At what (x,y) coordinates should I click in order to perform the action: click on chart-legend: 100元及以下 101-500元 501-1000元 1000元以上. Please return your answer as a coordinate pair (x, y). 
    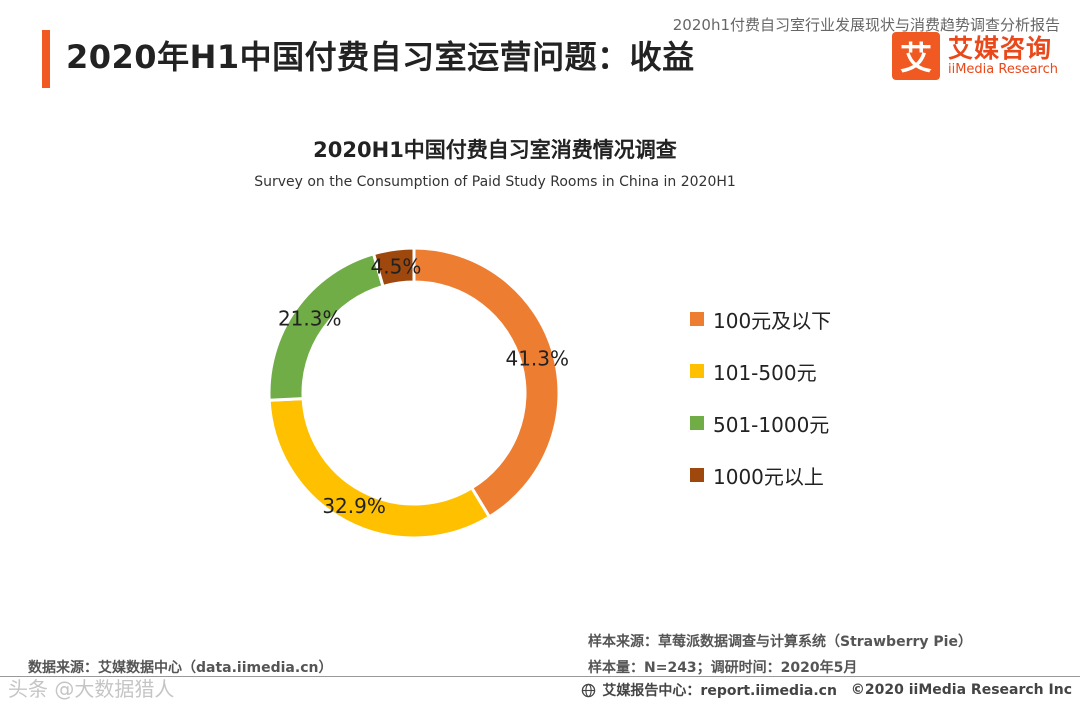
    Looking at the image, I should click on (760, 397).